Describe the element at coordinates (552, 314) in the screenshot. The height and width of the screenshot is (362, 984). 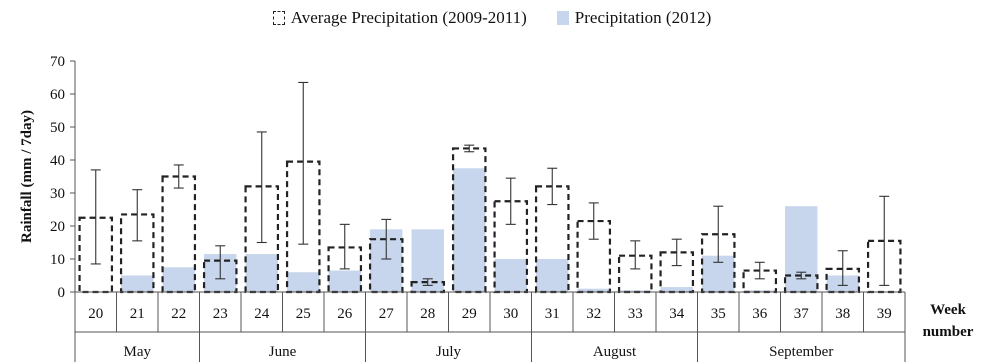
I see `x-tick-label: 31` at that location.